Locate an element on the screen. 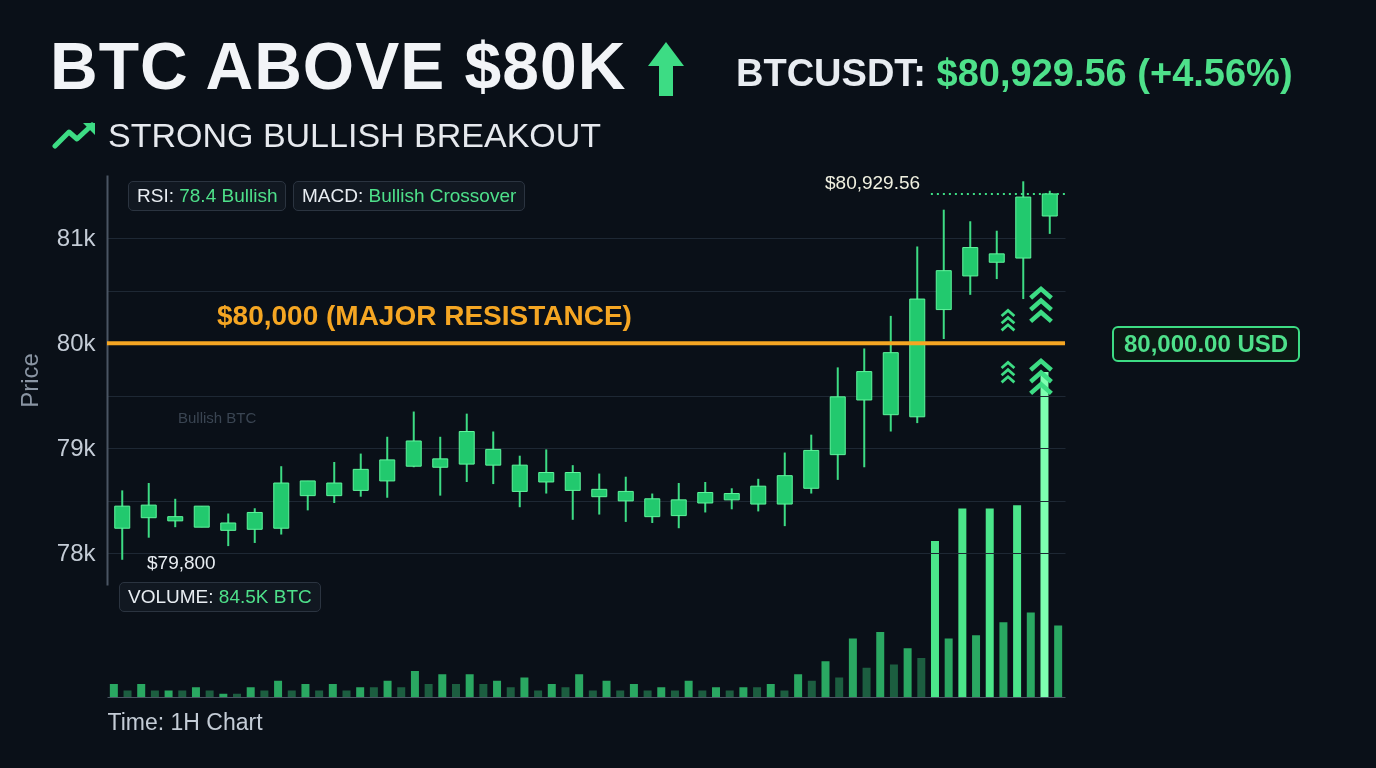  y-axis-title: Price is located at coordinates (29, 380).